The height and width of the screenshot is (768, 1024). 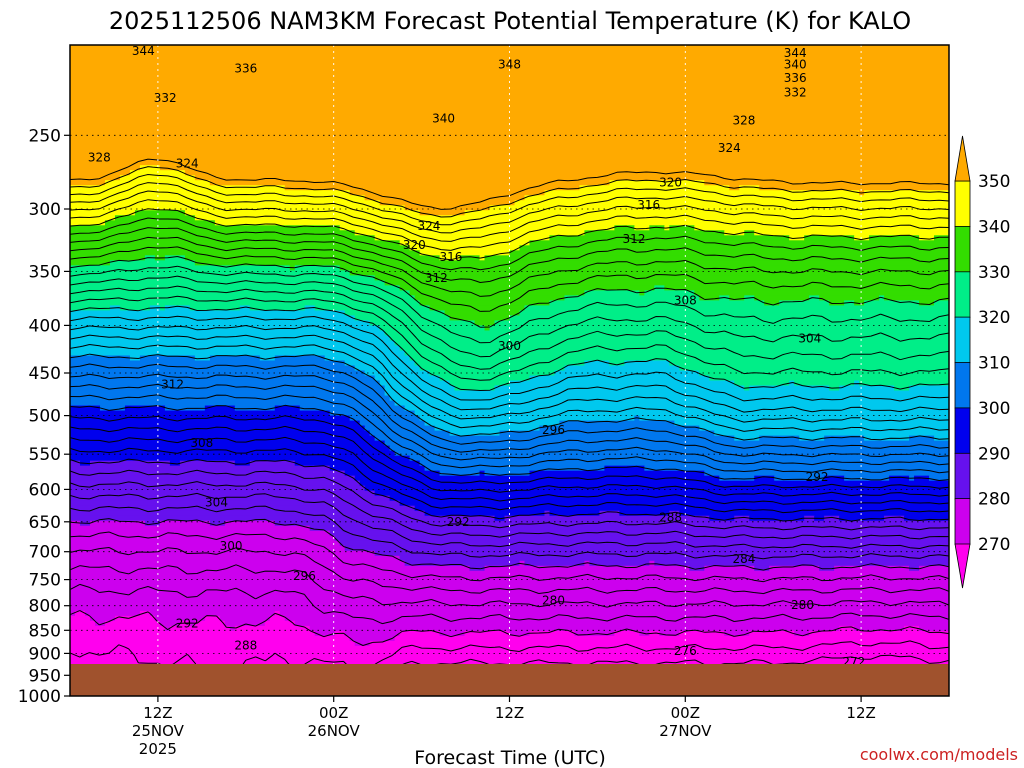 What do you see at coordinates (685, 713) in the screenshot?
I see `x-tick-label: 00Z` at bounding box center [685, 713].